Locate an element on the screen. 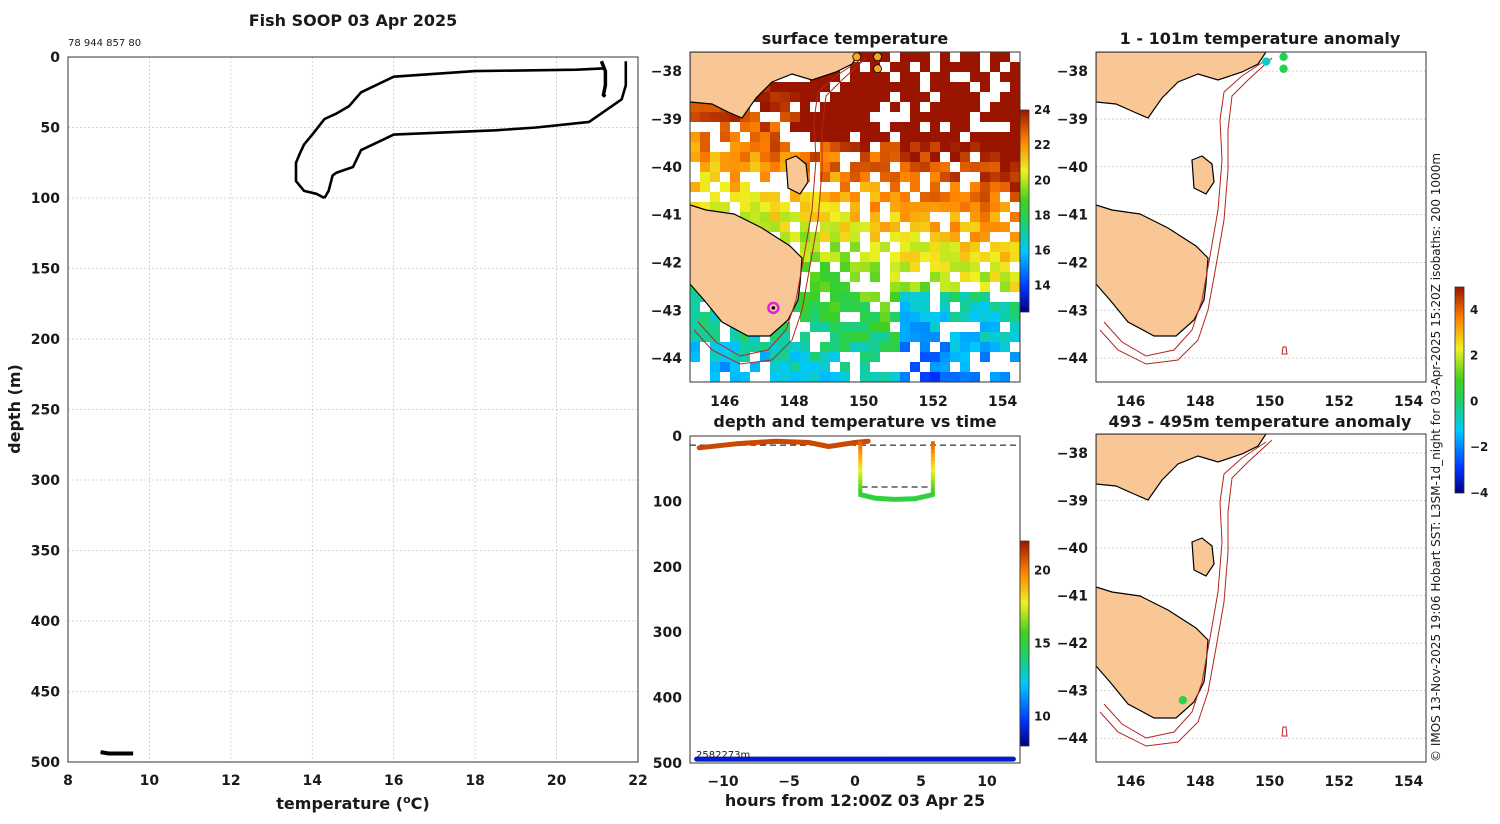  a2-y-ticks: −38 −39 −40 −41 −42 −43 −44 is located at coordinates (1072, 596).